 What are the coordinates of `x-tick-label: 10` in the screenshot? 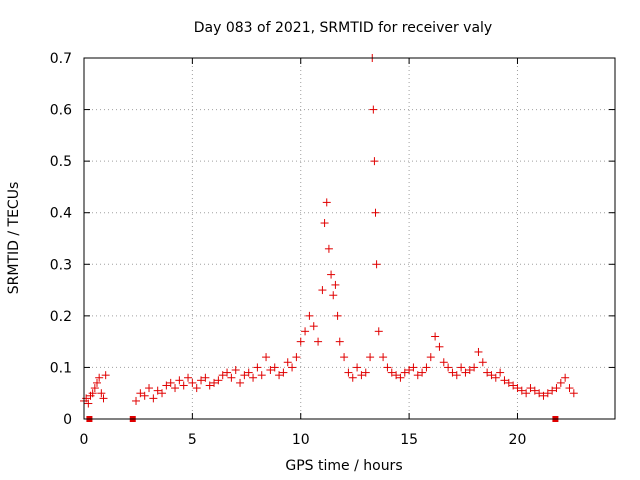 It's located at (301, 440).